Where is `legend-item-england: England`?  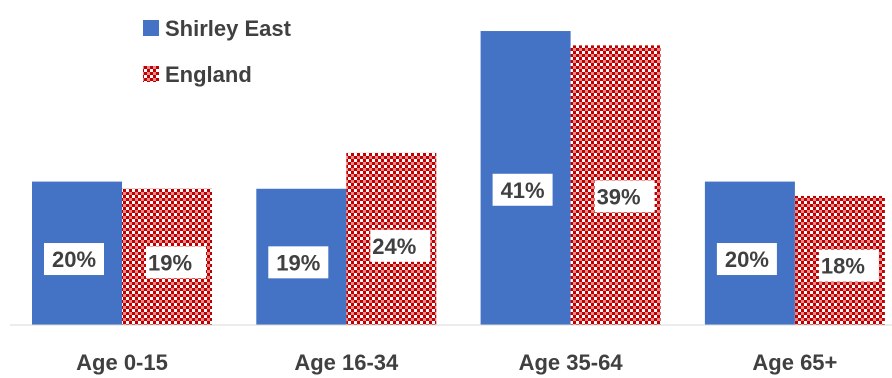
legend-item-england: England is located at coordinates (197, 74).